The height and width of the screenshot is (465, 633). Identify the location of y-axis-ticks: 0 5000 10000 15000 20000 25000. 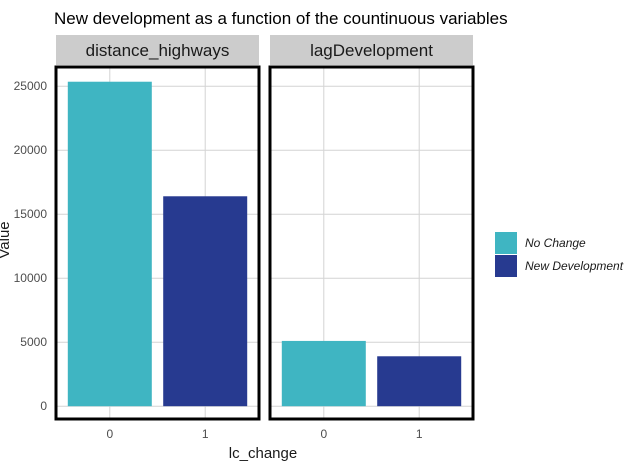
(31, 246).